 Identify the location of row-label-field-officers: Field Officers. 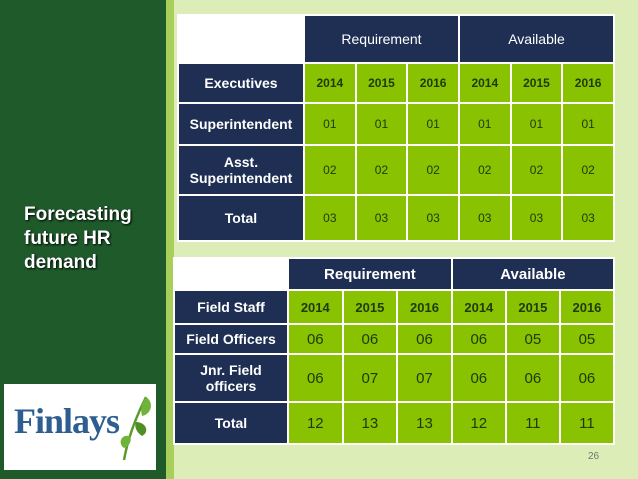
(231, 339).